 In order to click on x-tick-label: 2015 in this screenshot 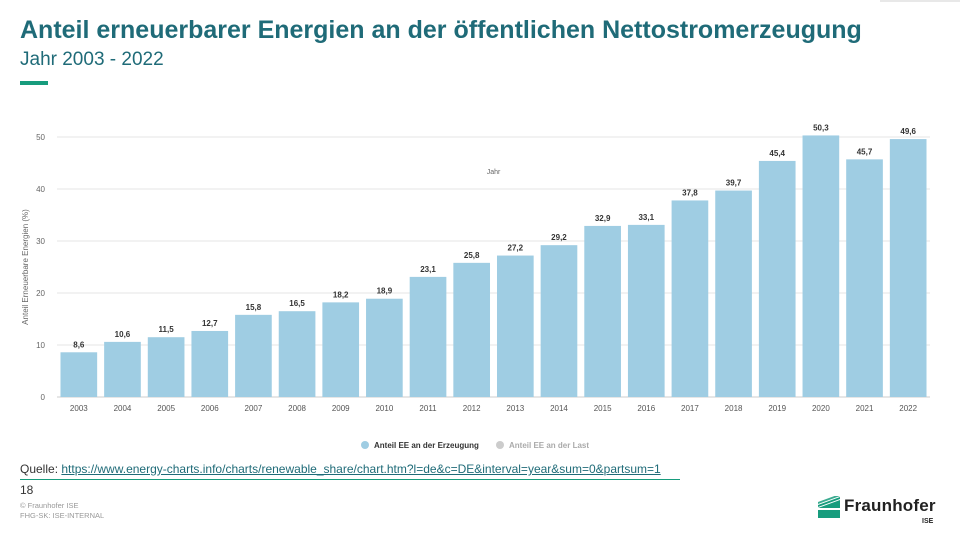, I will do `click(603, 408)`.